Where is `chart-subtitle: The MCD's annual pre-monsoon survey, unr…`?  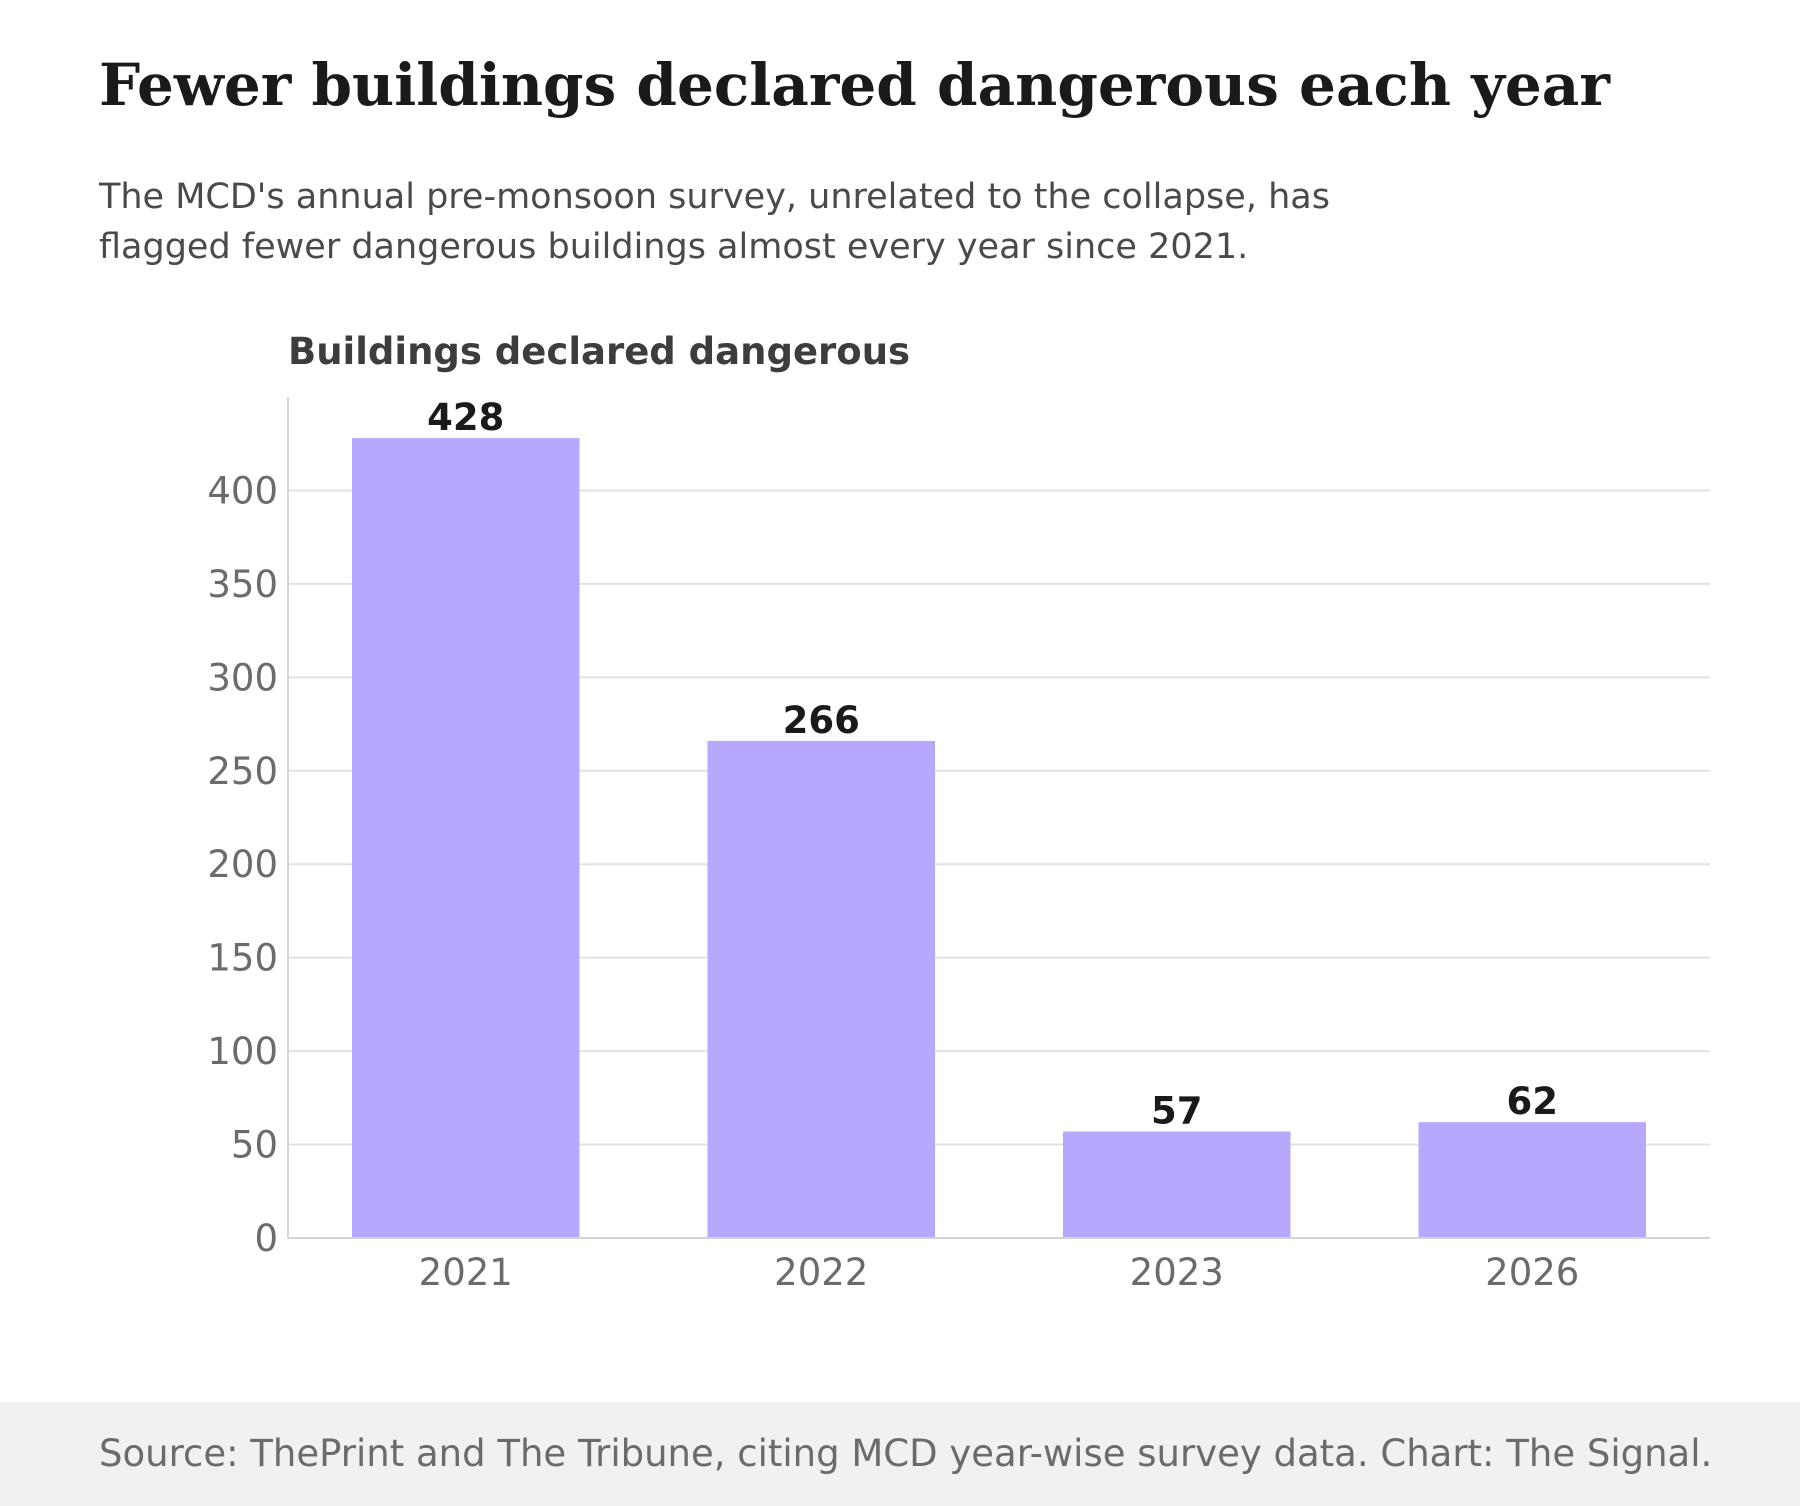
chart-subtitle: The MCD's annual pre-monsoon survey, unr… is located at coordinates (714, 222).